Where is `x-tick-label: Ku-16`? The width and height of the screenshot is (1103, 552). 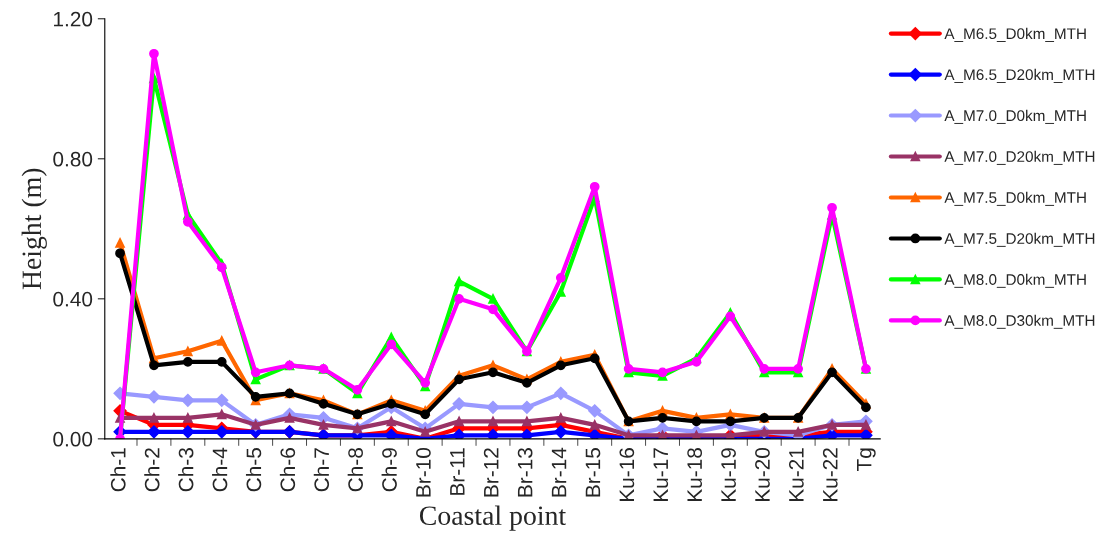 x-tick-label: Ku-16 is located at coordinates (627, 475).